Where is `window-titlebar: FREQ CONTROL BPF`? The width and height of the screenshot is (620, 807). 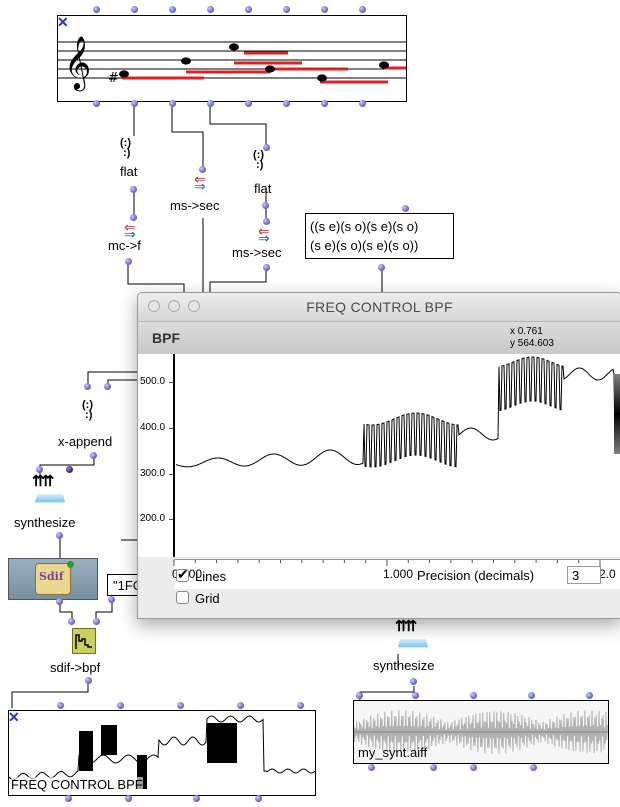
window-titlebar: FREQ CONTROL BPF is located at coordinates (379, 307).